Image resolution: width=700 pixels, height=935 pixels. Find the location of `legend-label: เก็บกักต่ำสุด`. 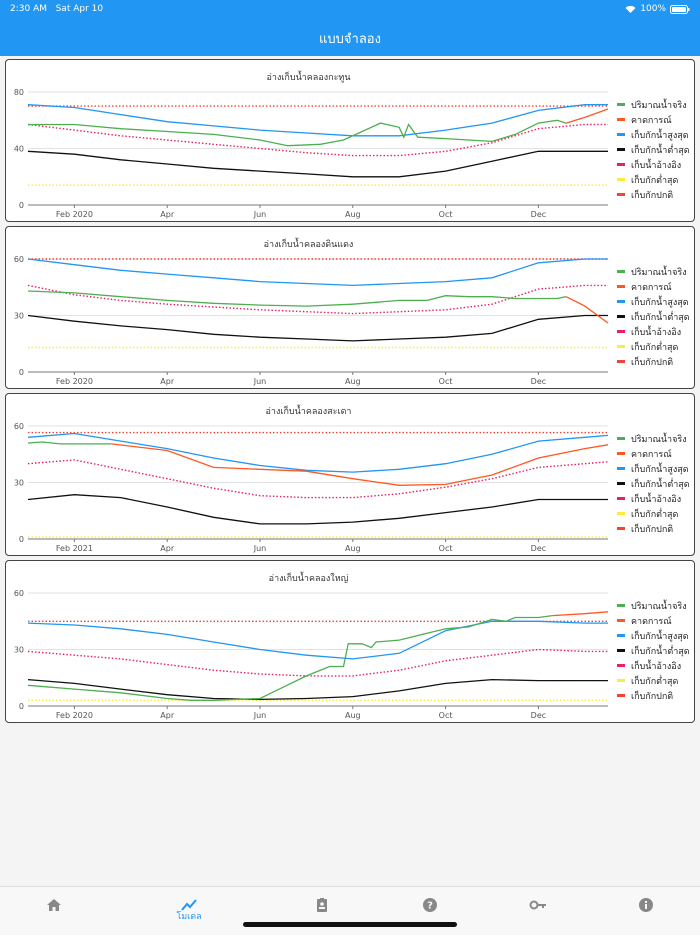

legend-label: เก็บกักต่ำสุด is located at coordinates (655, 514).